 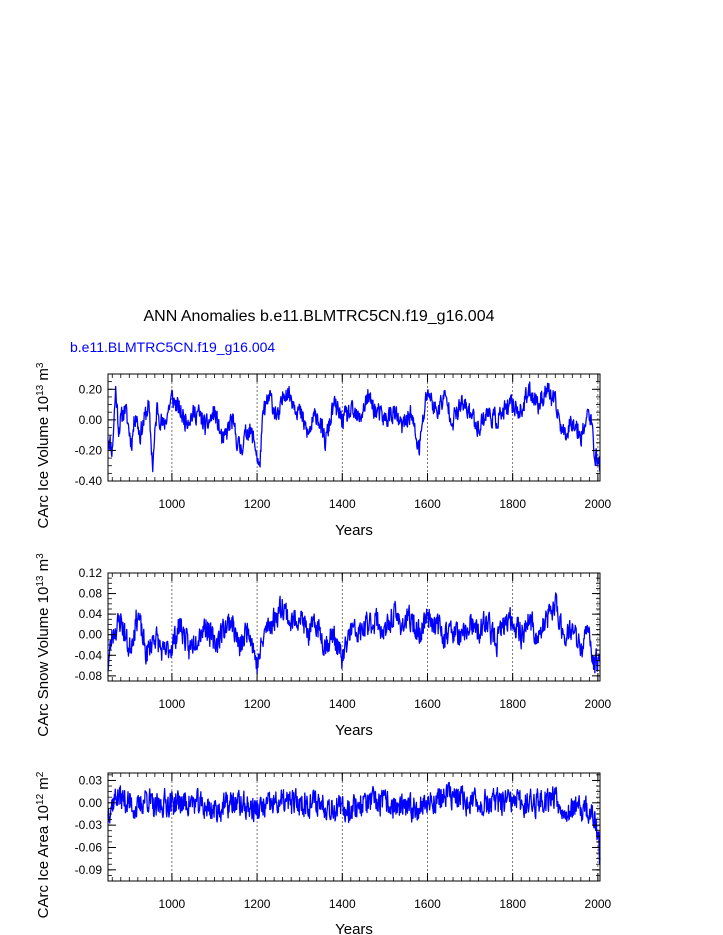 I want to click on y-axis-label: CArc Ice Volume 1013 m3, so click(x=44, y=445).